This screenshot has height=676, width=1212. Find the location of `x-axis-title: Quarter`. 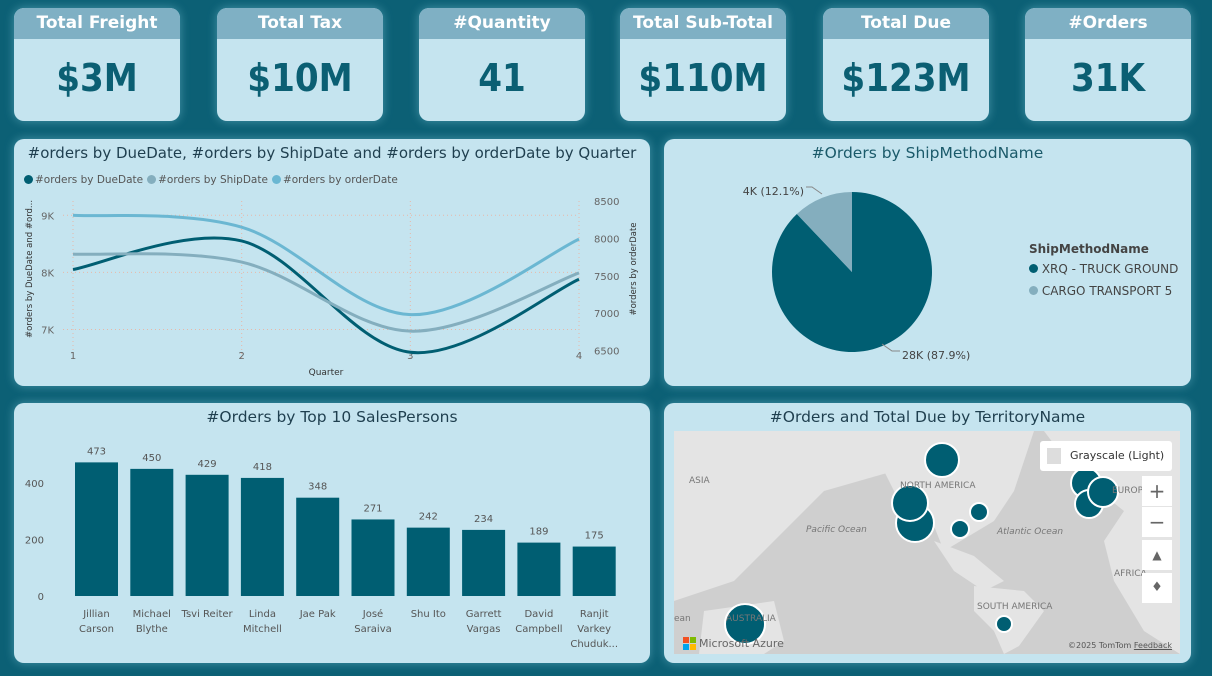

x-axis-title: Quarter is located at coordinates (326, 373).